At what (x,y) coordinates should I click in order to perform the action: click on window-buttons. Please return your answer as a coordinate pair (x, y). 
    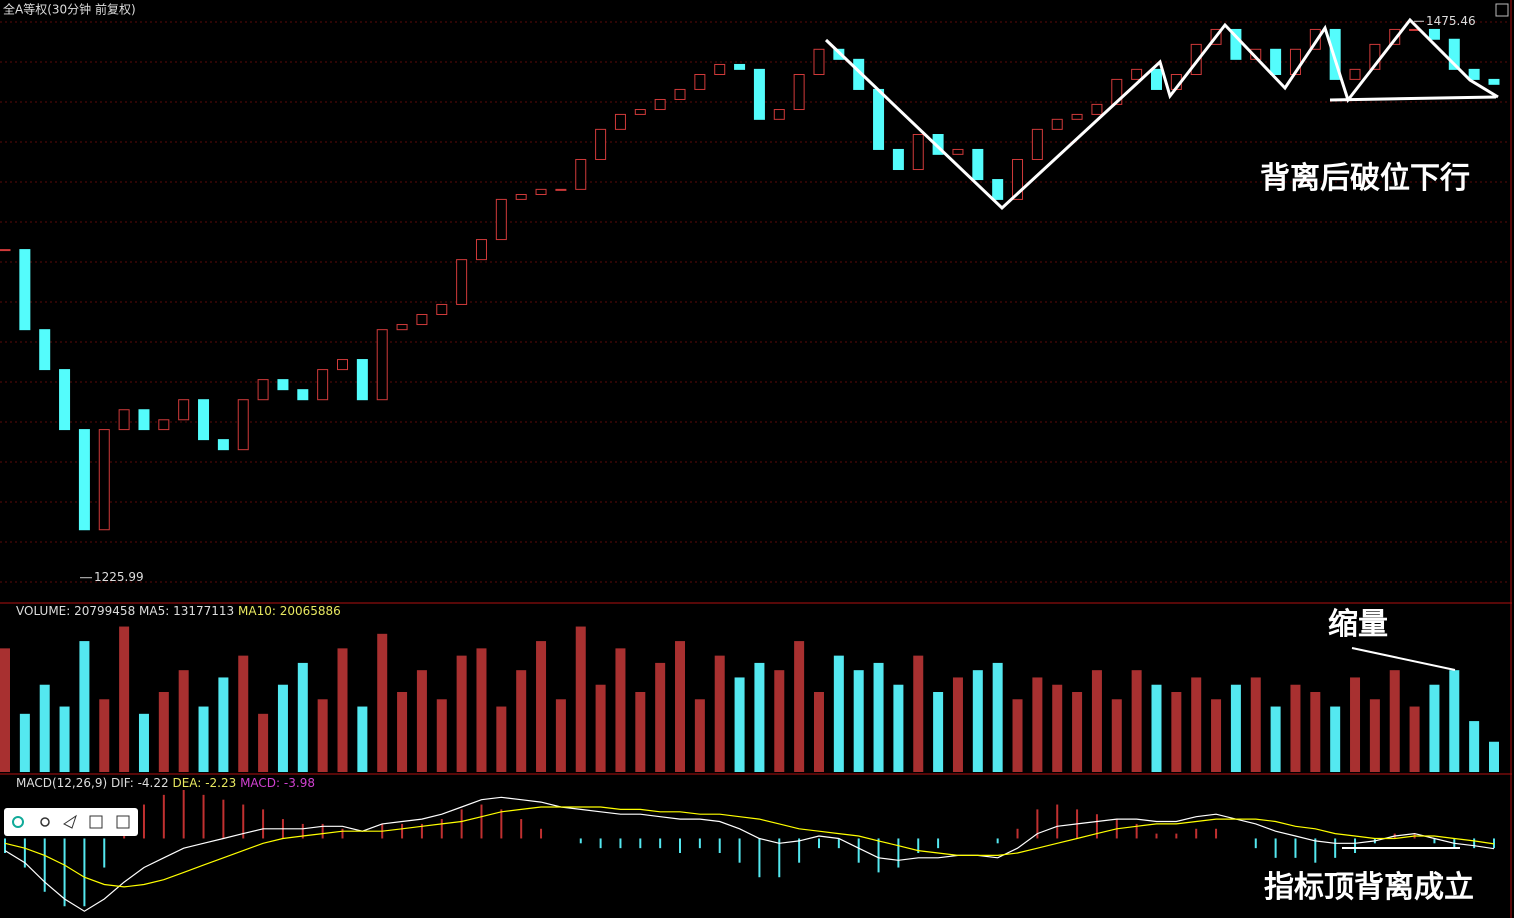
    Looking at the image, I should click on (1502, 10).